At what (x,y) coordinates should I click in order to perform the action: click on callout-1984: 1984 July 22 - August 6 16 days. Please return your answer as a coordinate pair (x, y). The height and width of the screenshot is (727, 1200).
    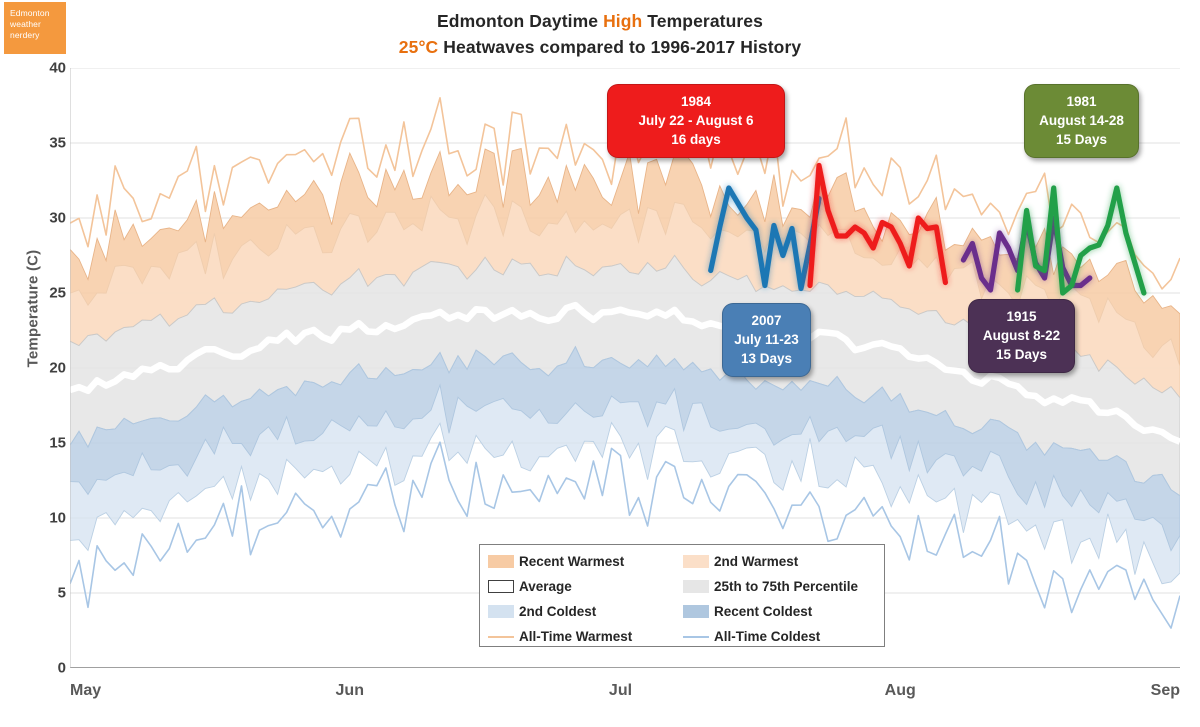
    Looking at the image, I should click on (696, 121).